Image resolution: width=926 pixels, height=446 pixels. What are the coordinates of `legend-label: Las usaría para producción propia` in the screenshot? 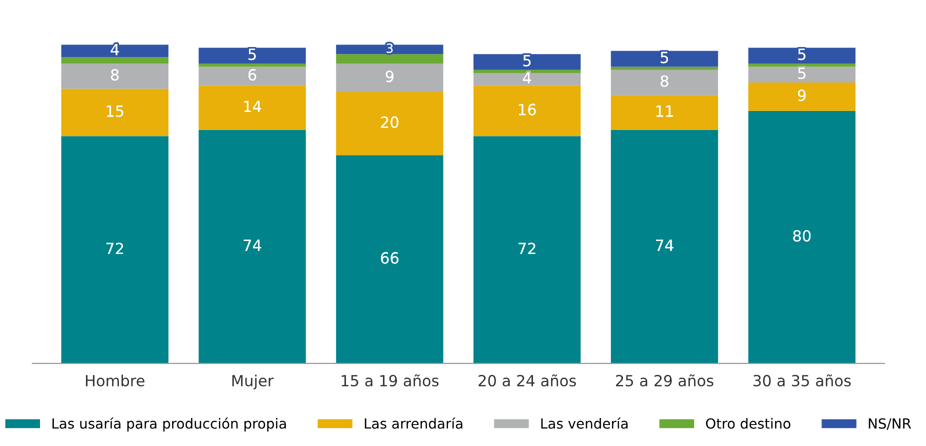 It's located at (169, 424).